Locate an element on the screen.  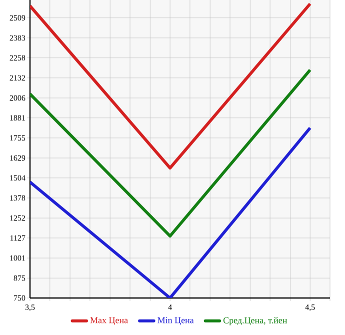
x-tick-label: 4 is located at coordinates (170, 307).